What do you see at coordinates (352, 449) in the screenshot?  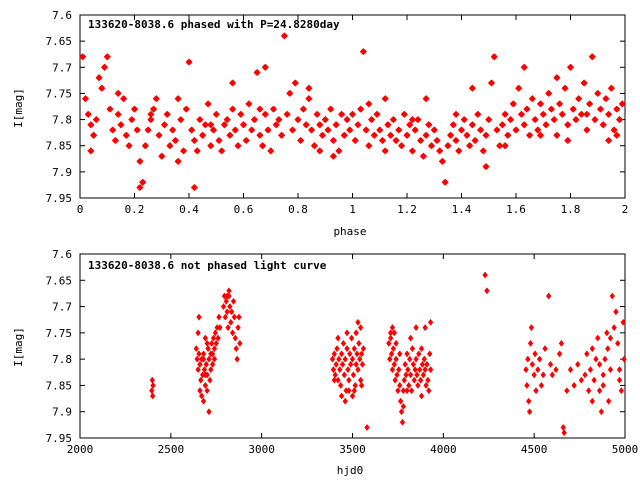 I see `unphased-x-tick-label: 3500` at bounding box center [352, 449].